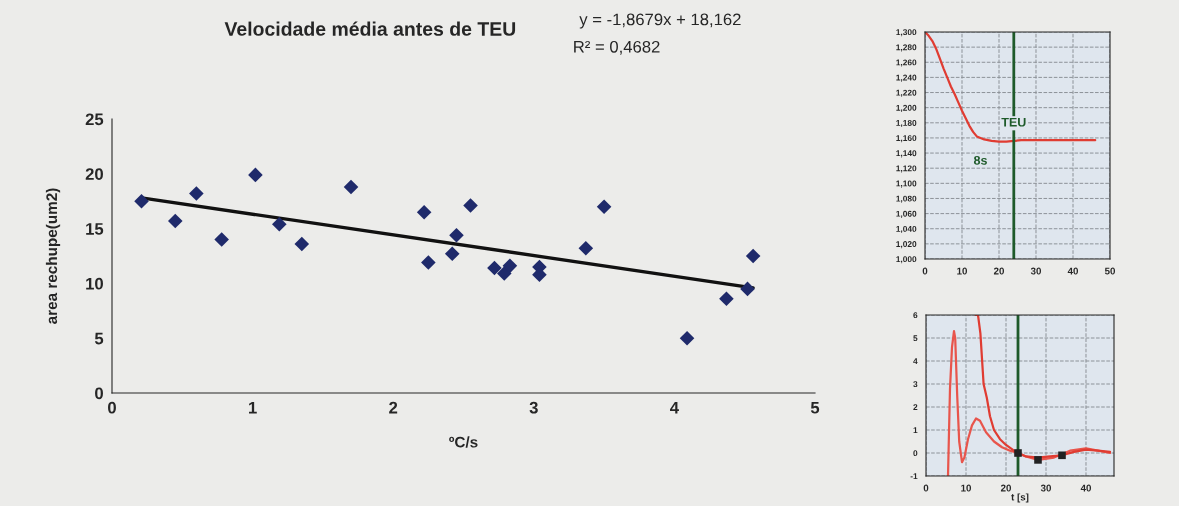  What do you see at coordinates (906, 33) in the screenshot?
I see `y-tick-label: 1,300` at bounding box center [906, 33].